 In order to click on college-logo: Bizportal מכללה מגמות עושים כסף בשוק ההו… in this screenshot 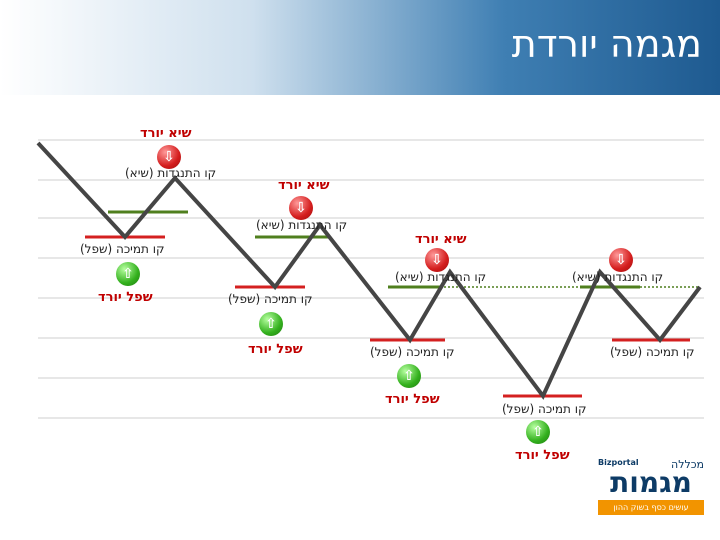, I will do `click(651, 487)`.